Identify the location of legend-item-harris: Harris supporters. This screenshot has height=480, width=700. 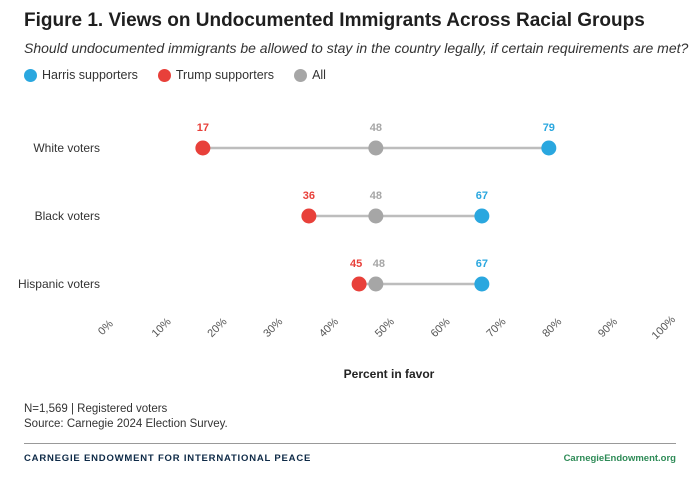
(81, 75).